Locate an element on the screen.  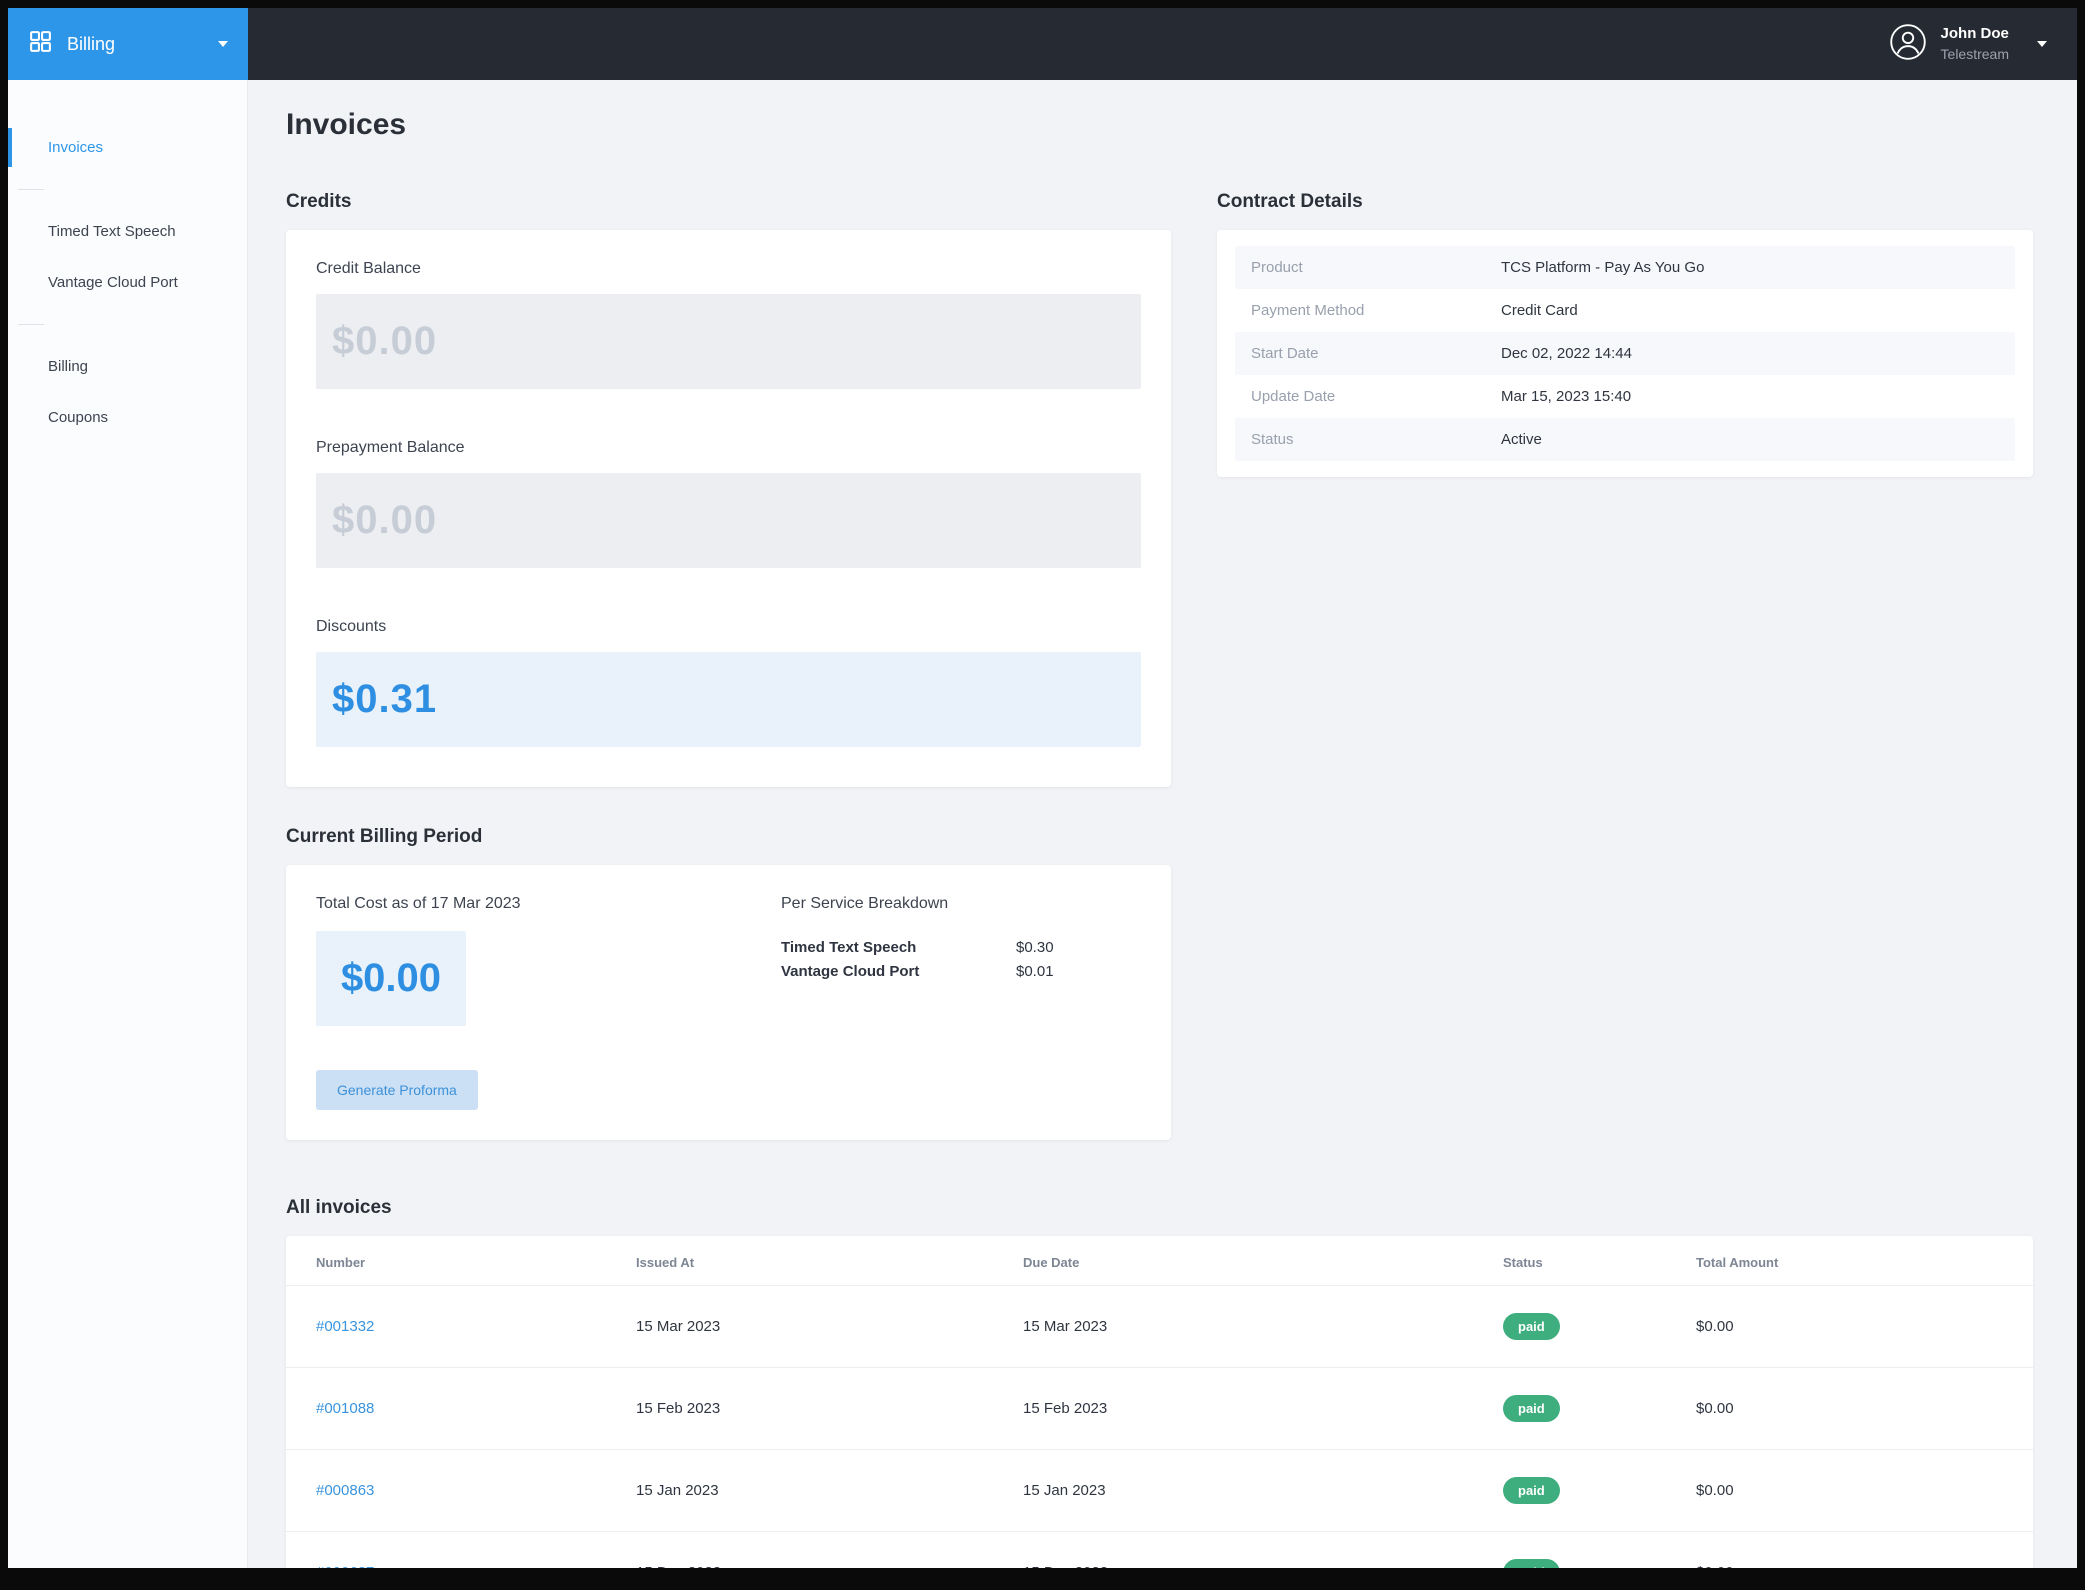
sidebar-item-invoices: Invoices is located at coordinates (127, 147).